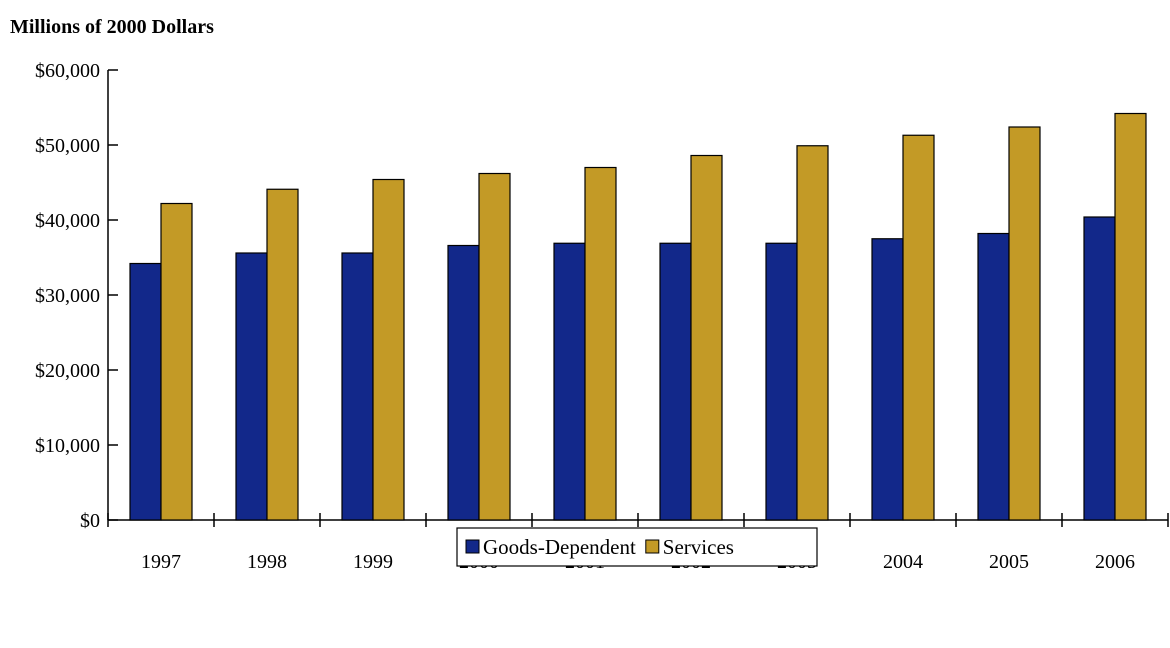 This screenshot has height=648, width=1170. I want to click on bar-goods-dependent-1998, so click(251, 386).